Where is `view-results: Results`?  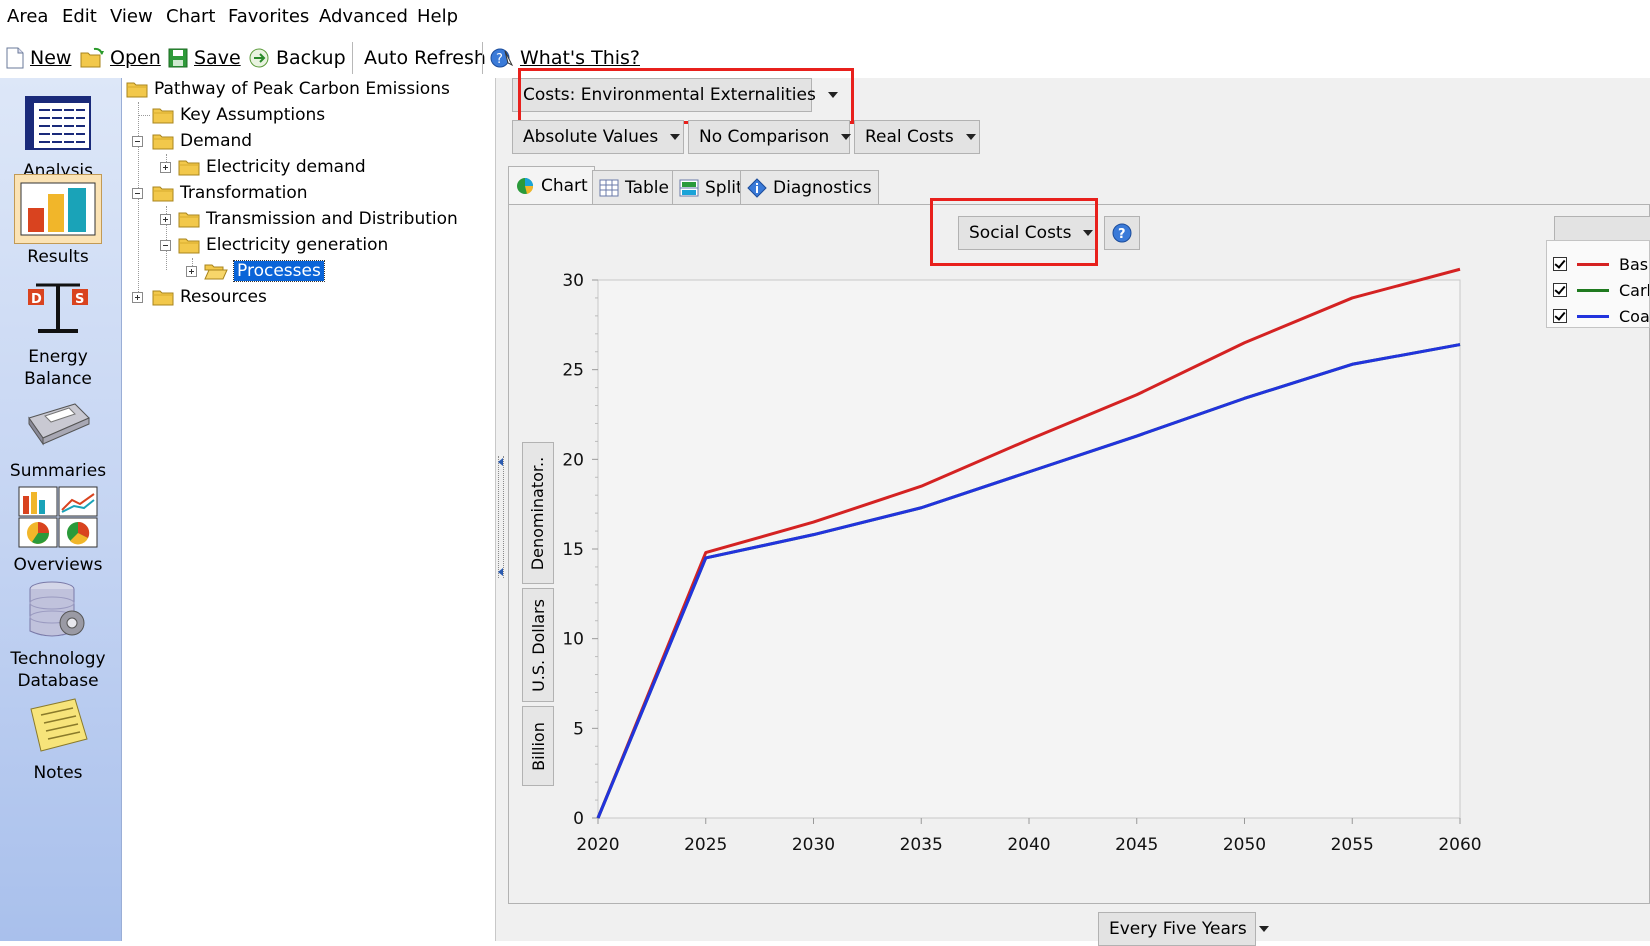
view-results: Results is located at coordinates (58, 221).